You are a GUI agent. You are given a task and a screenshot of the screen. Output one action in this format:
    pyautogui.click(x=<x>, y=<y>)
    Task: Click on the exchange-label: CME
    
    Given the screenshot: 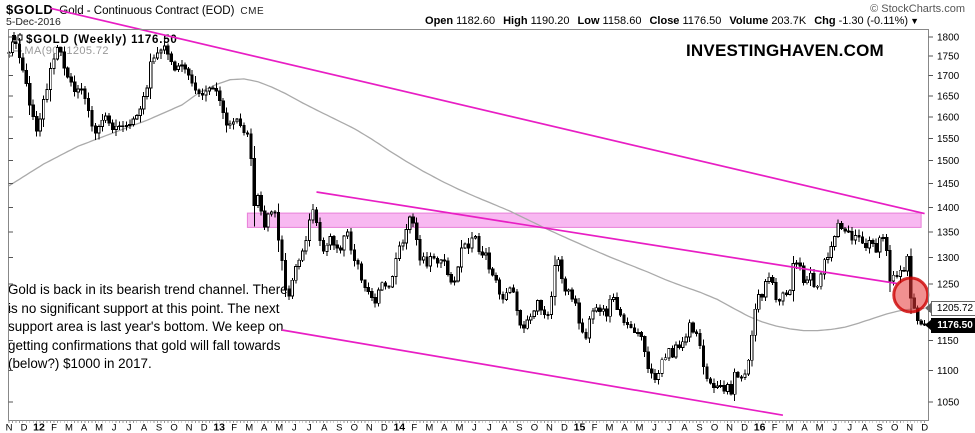 What is the action you would take?
    pyautogui.click(x=252, y=11)
    